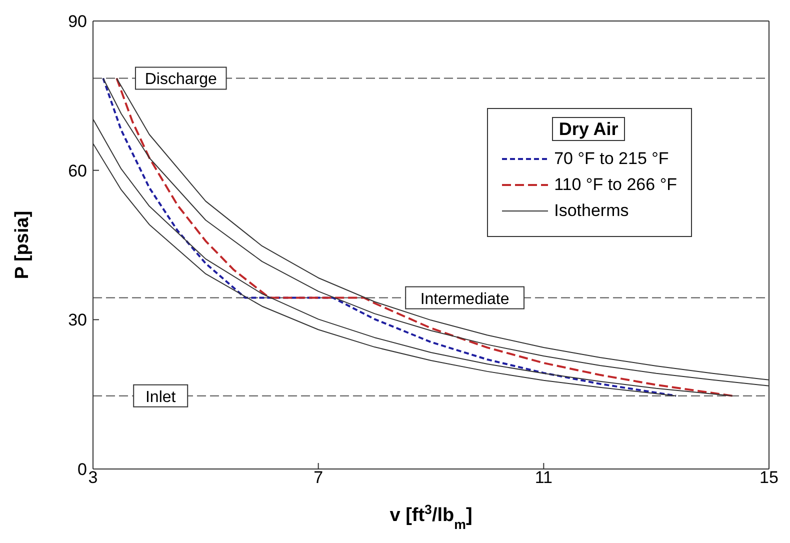  What do you see at coordinates (82, 470) in the screenshot?
I see `y-tick-label: 0` at bounding box center [82, 470].